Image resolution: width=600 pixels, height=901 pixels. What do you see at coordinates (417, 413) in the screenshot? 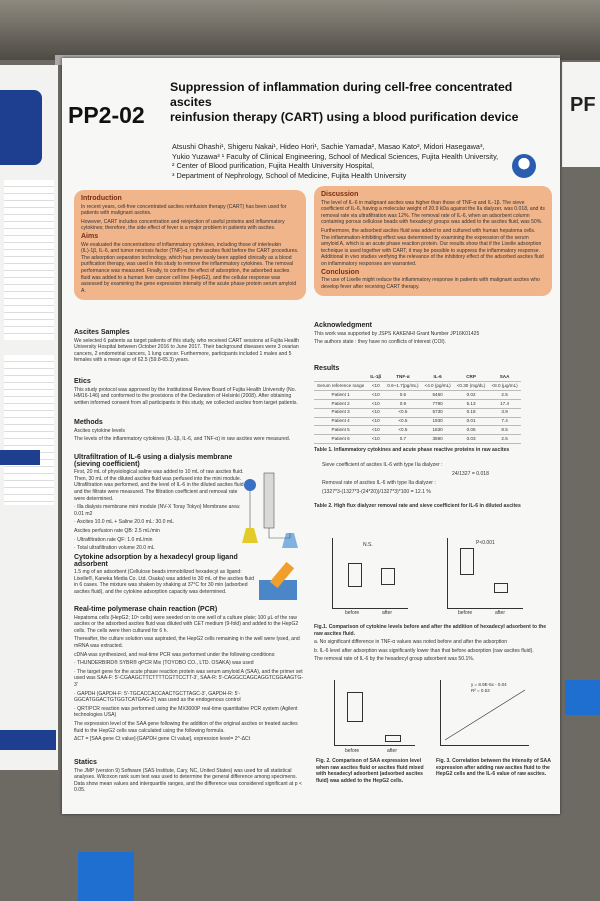
I see `table-row: Patient 3 <10 <0.5 5730 0.18 3.9` at bounding box center [417, 413].